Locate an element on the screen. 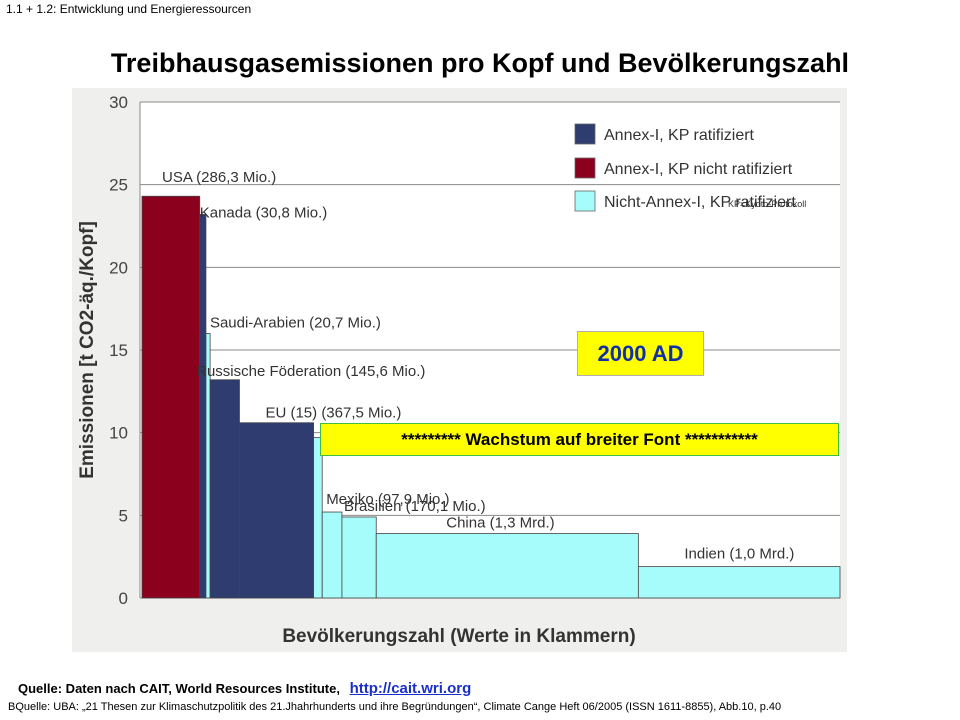 Image resolution: width=960 pixels, height=720 pixels. legend-note: KP=Kyoto-Protokoll is located at coordinates (767, 204).